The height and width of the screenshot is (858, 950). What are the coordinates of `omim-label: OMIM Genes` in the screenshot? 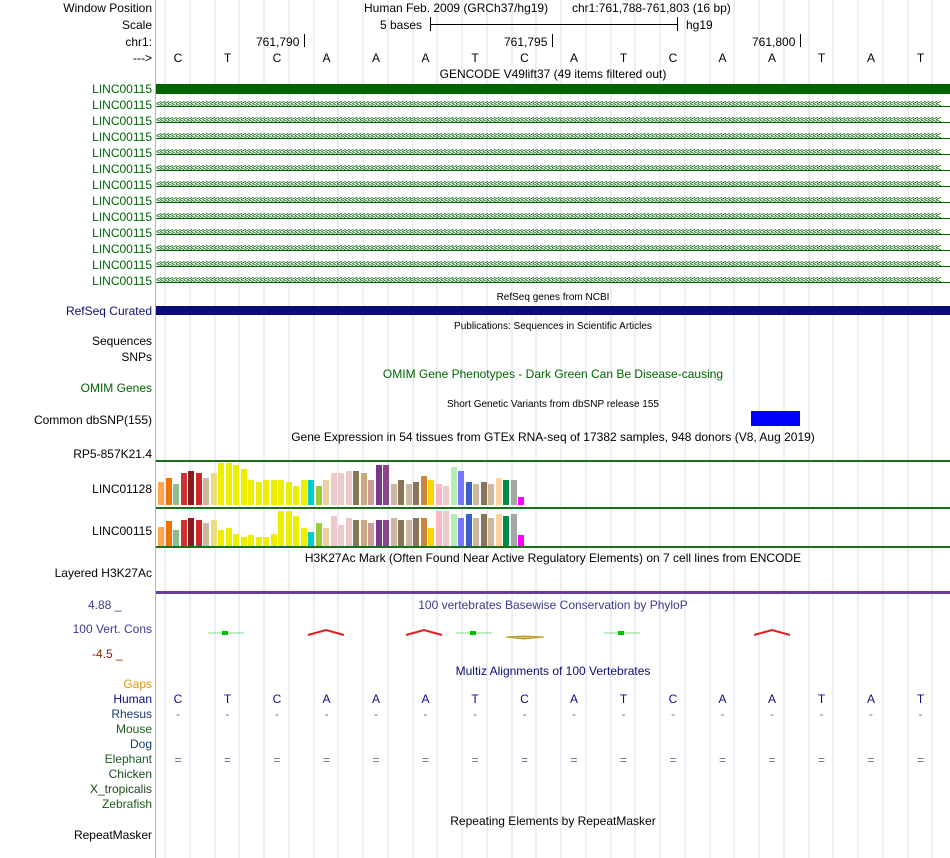 It's located at (116, 388).